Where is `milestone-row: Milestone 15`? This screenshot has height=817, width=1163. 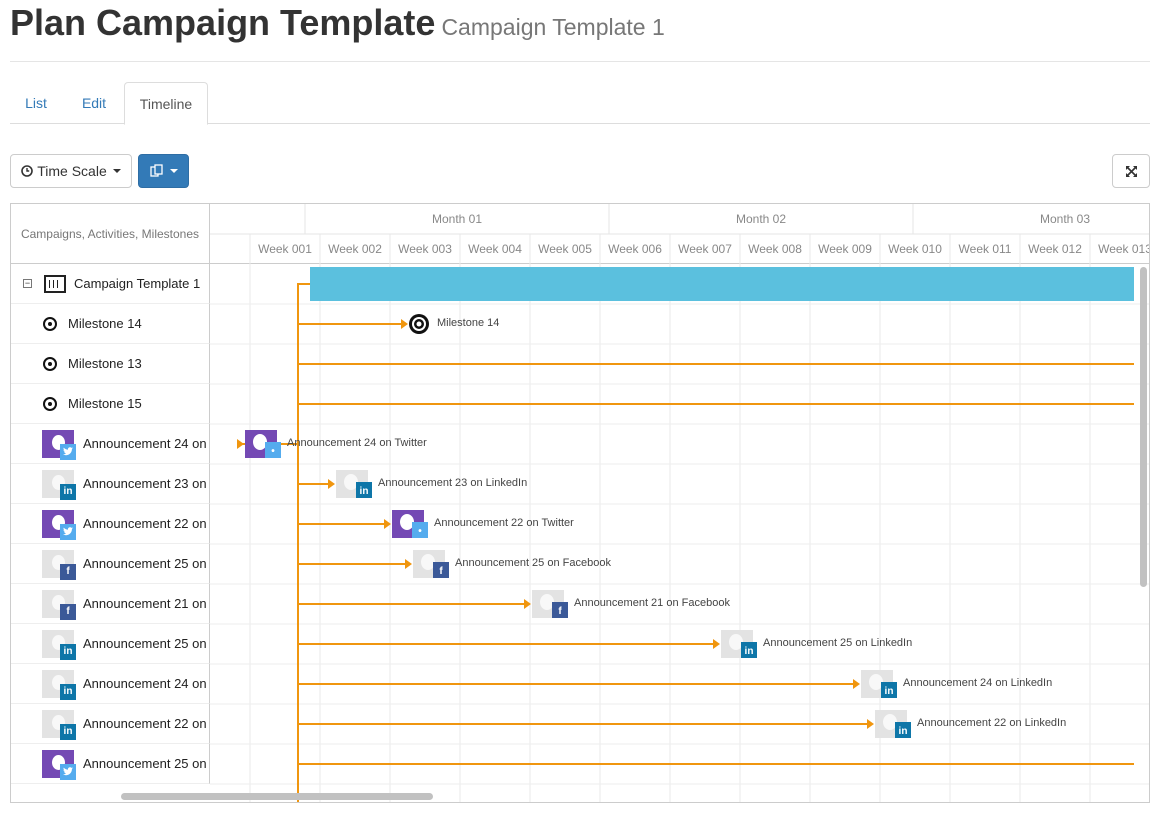 milestone-row: Milestone 15 is located at coordinates (110, 404).